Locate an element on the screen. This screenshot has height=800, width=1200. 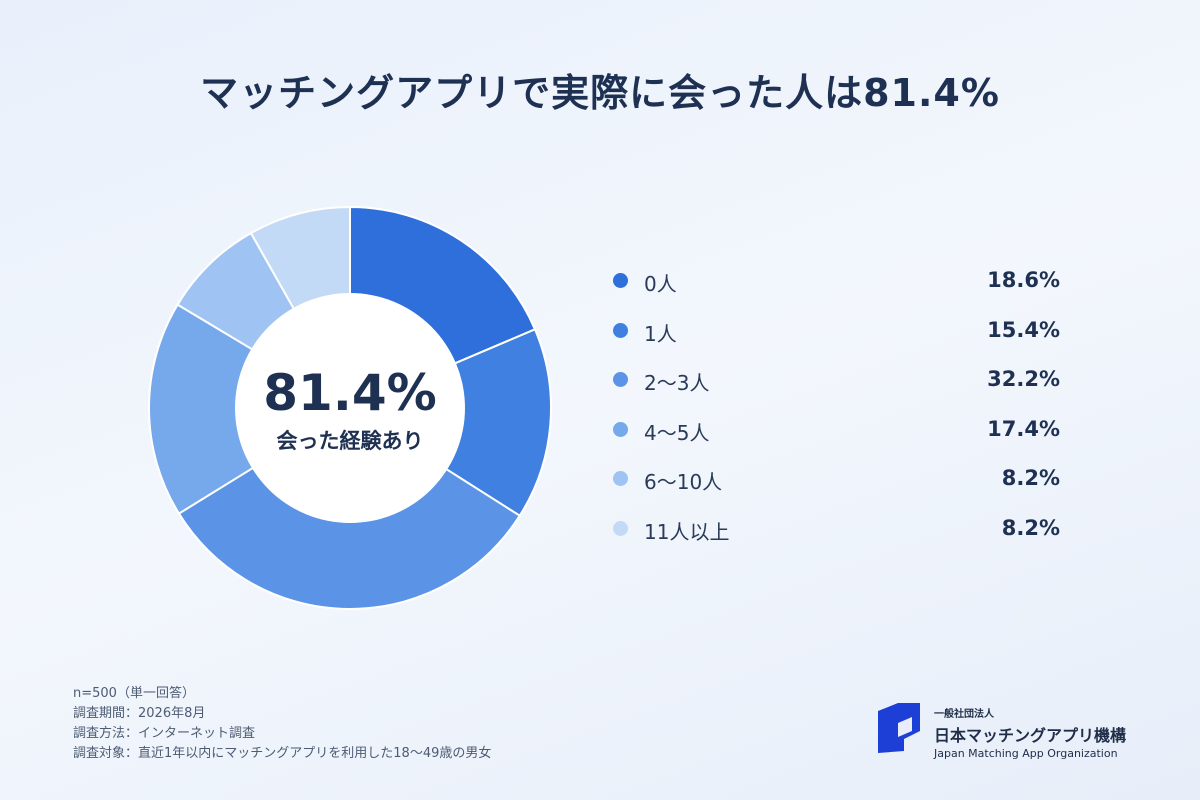
legend-value: 18.6% is located at coordinates (1023, 280).